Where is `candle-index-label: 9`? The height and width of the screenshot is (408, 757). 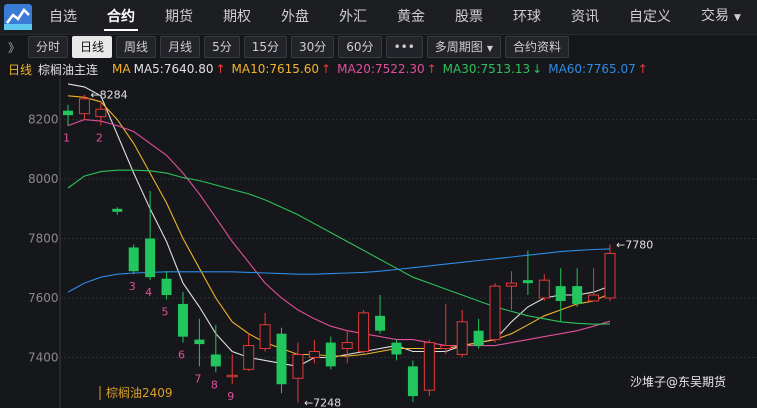
candle-index-label: 9 is located at coordinates (230, 396).